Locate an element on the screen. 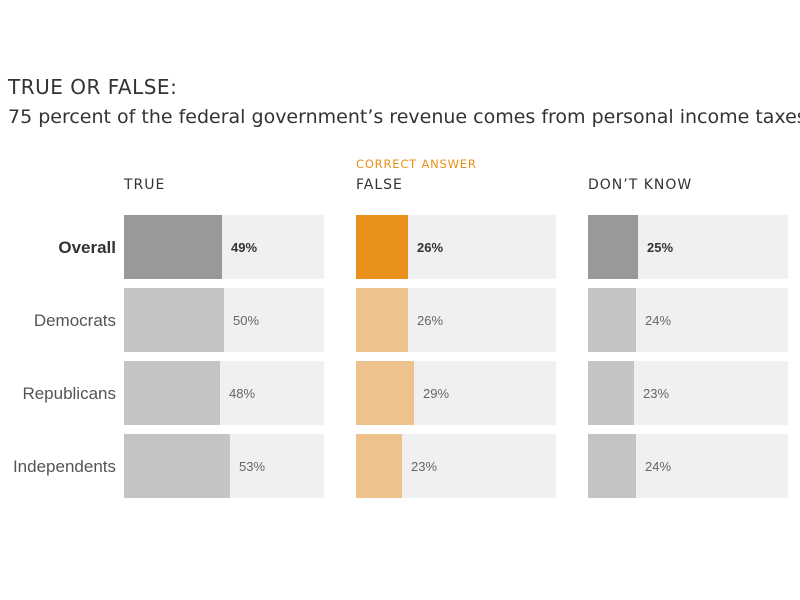 This screenshot has width=800, height=600. correct-answer-tag: CORRECT ANSWER is located at coordinates (416, 164).